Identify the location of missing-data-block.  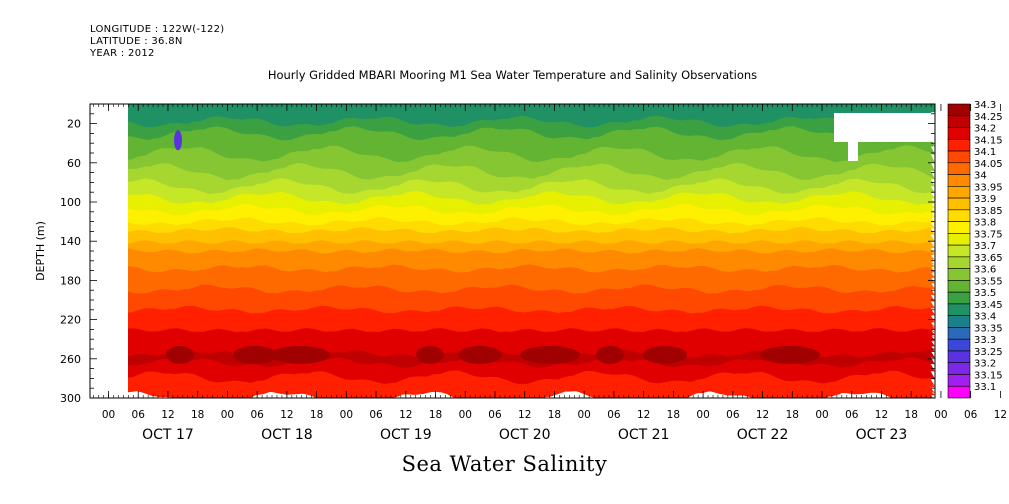
(884, 137).